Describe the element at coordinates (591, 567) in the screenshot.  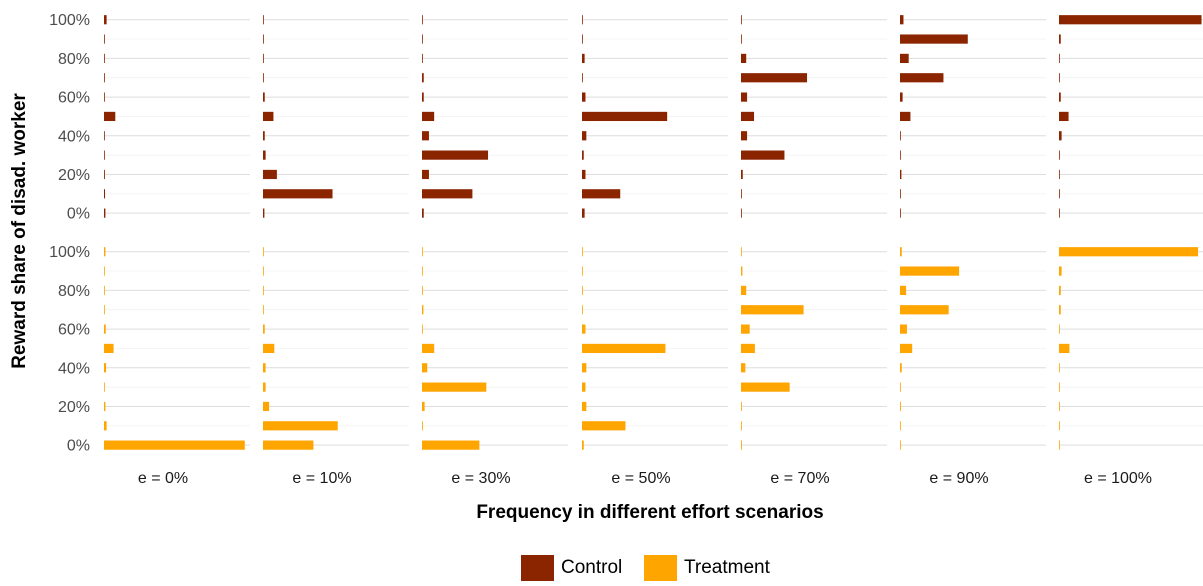
I see `legend-label: Control` at that location.